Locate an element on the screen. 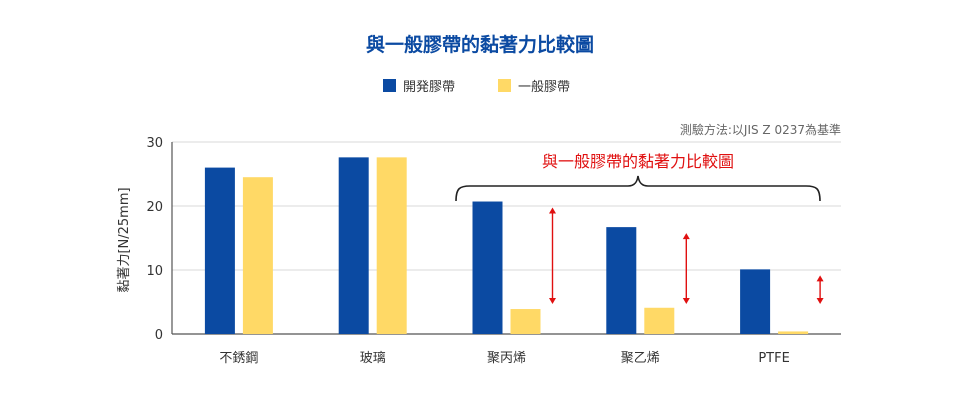  legend-swatch-general-tape is located at coordinates (504, 85).